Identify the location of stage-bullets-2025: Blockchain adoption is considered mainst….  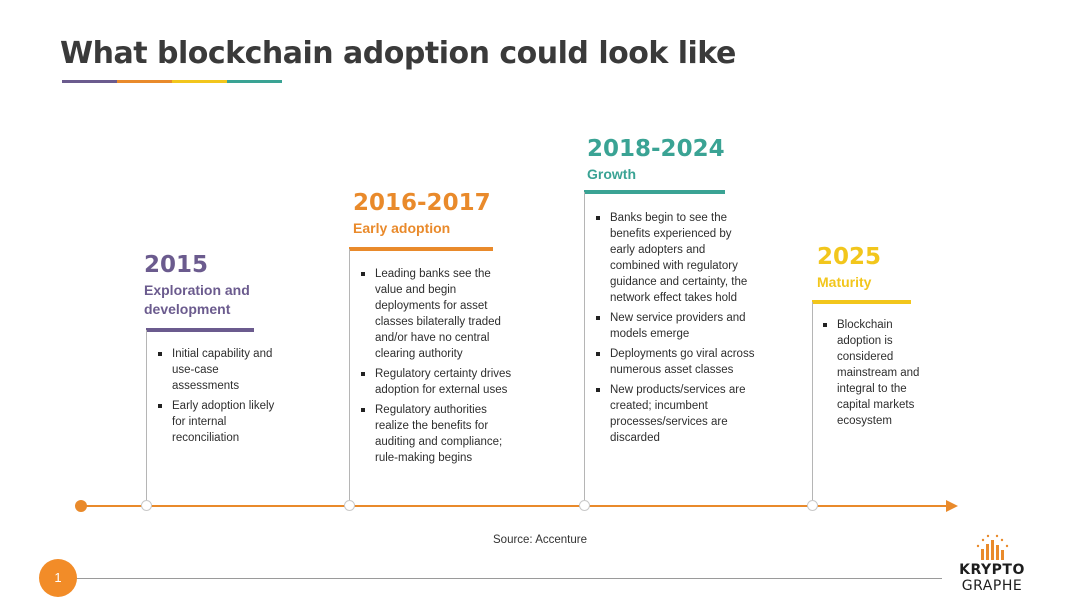
(872, 375).